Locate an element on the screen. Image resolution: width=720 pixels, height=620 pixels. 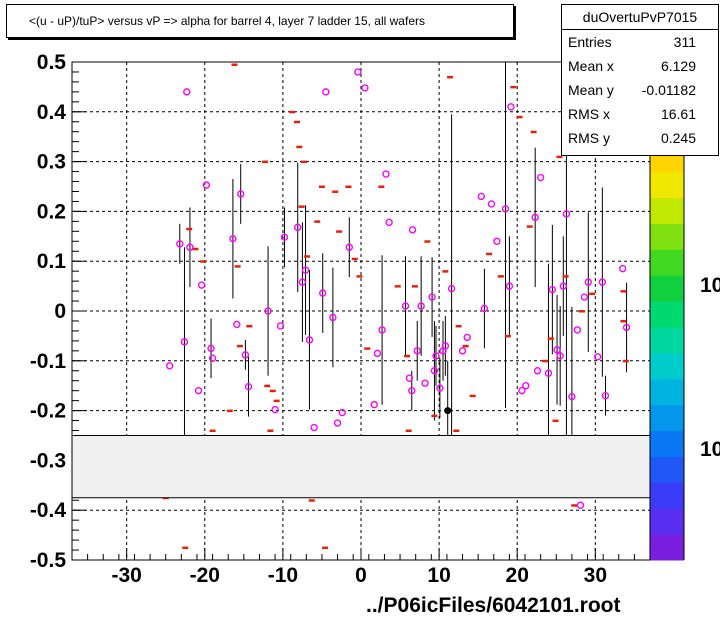
x-tick-label: 0 is located at coordinates (361, 575).